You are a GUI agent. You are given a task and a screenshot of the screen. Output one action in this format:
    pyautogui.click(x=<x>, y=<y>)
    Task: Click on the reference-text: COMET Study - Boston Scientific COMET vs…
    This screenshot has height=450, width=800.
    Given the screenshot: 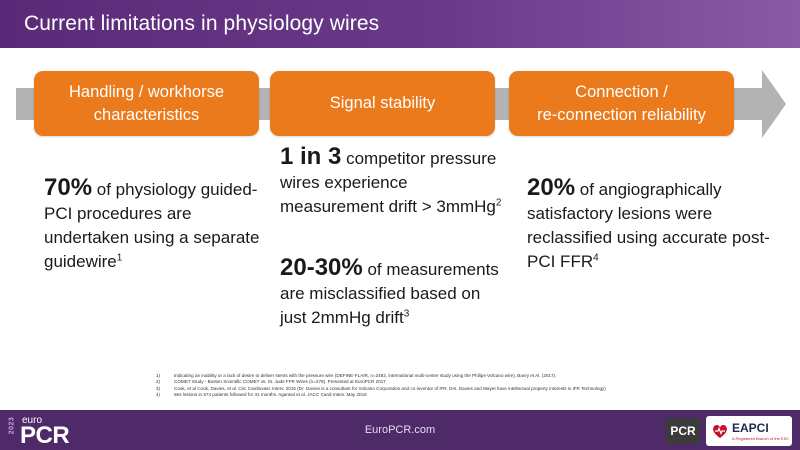 What is the action you would take?
    pyautogui.click(x=280, y=382)
    